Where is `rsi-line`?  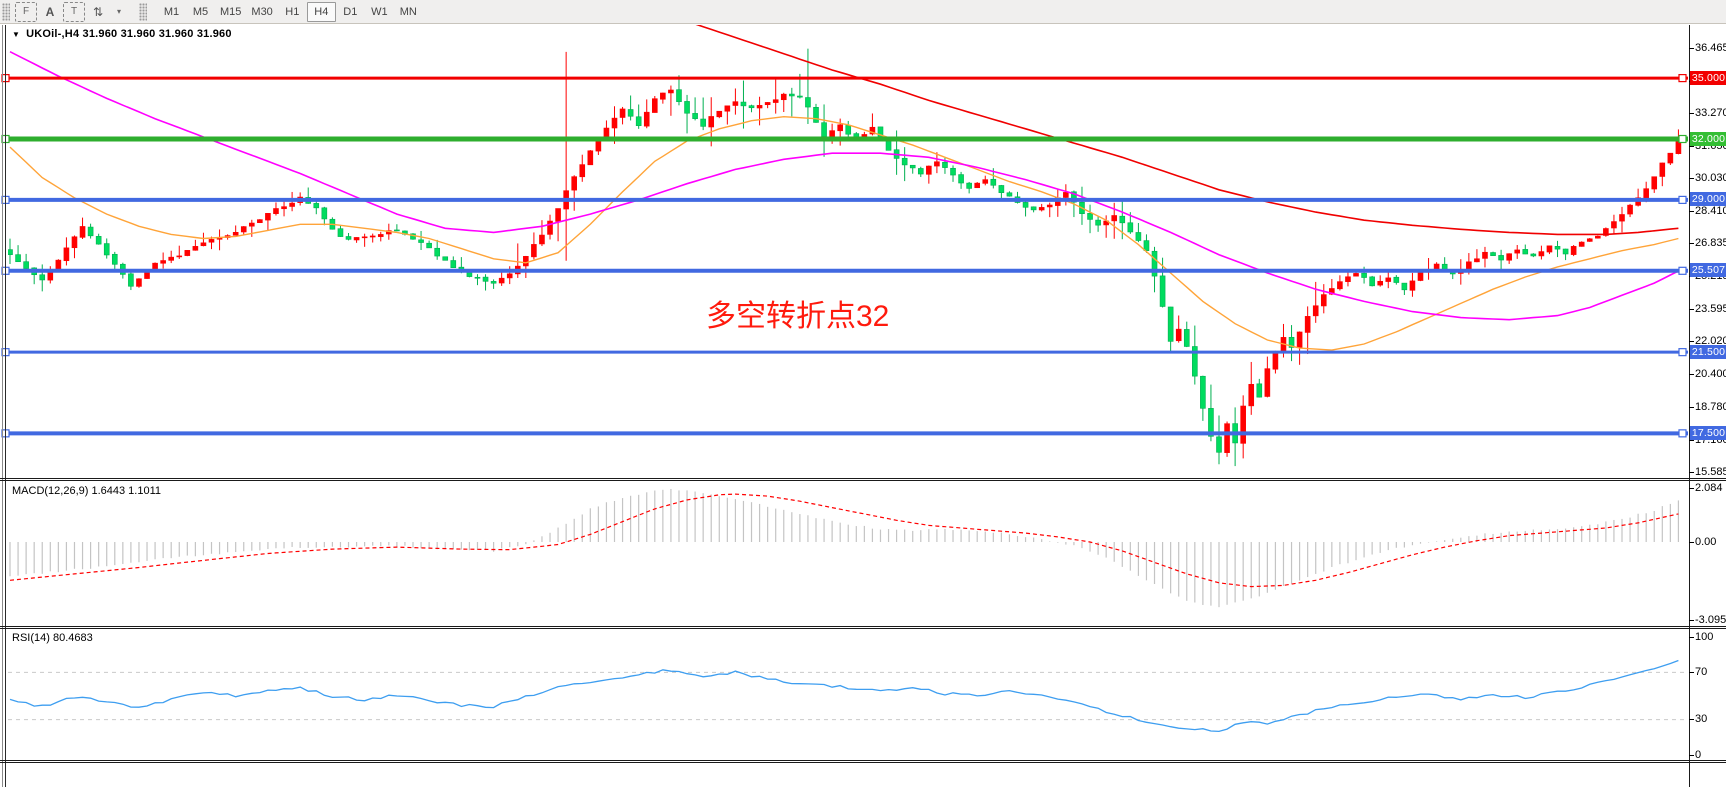
rsi-line is located at coordinates (844, 696).